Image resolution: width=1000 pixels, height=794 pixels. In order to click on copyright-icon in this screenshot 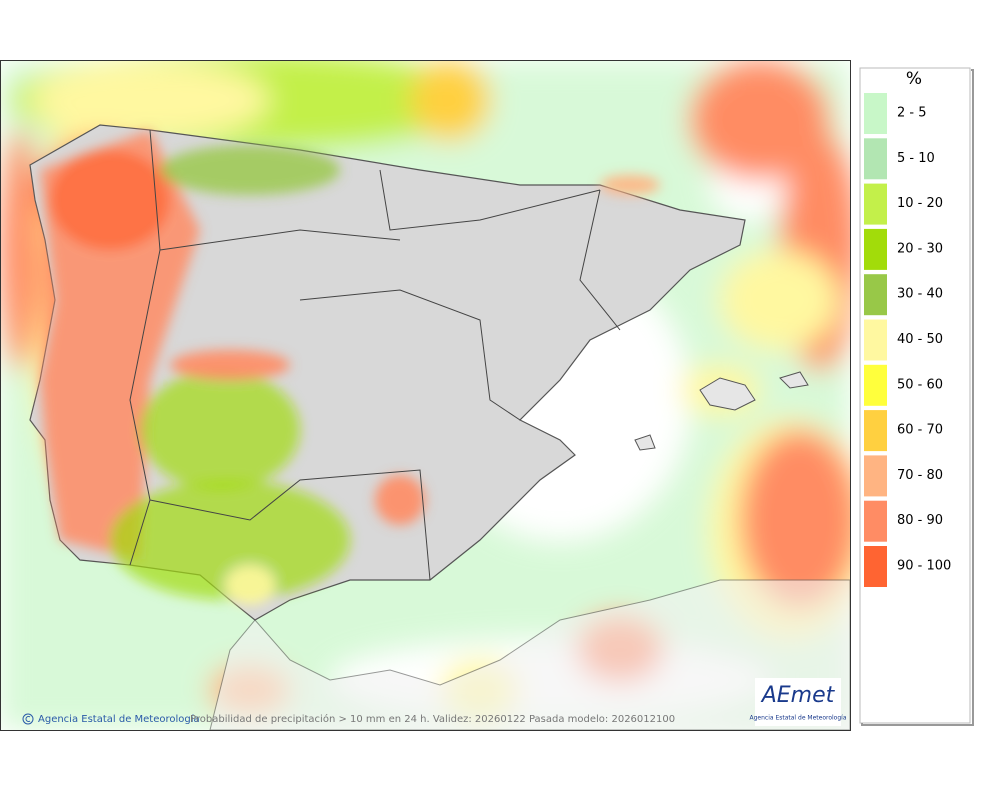, I will do `click(28, 719)`.